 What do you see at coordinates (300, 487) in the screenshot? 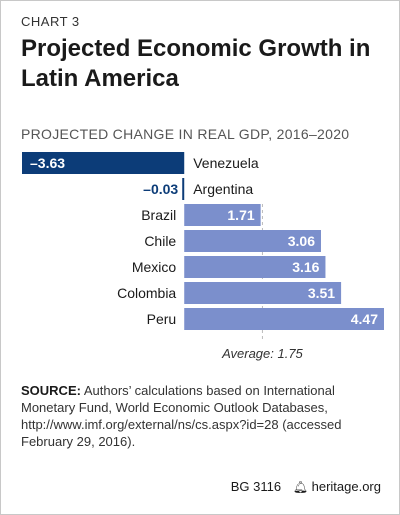
I see `bell-icon: 🔔︎` at bounding box center [300, 487].